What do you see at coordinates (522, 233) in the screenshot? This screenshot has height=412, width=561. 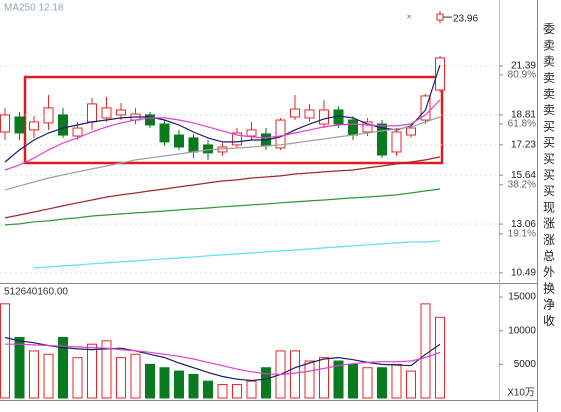 I see `y-tick-label: 19.1%` at bounding box center [522, 233].